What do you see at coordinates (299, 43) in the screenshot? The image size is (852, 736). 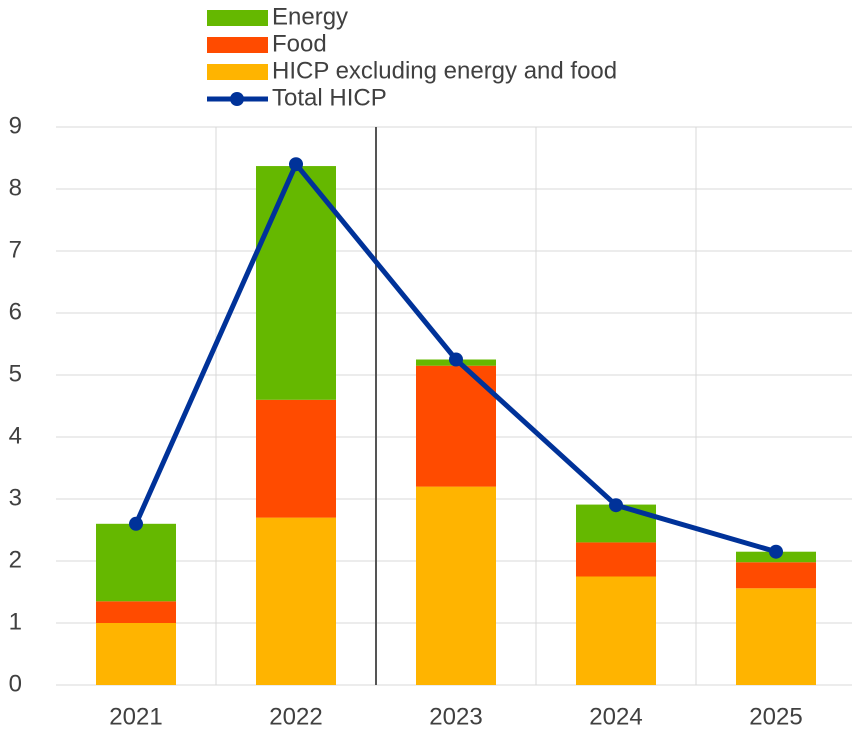 I see `legend-label: Food` at bounding box center [299, 43].